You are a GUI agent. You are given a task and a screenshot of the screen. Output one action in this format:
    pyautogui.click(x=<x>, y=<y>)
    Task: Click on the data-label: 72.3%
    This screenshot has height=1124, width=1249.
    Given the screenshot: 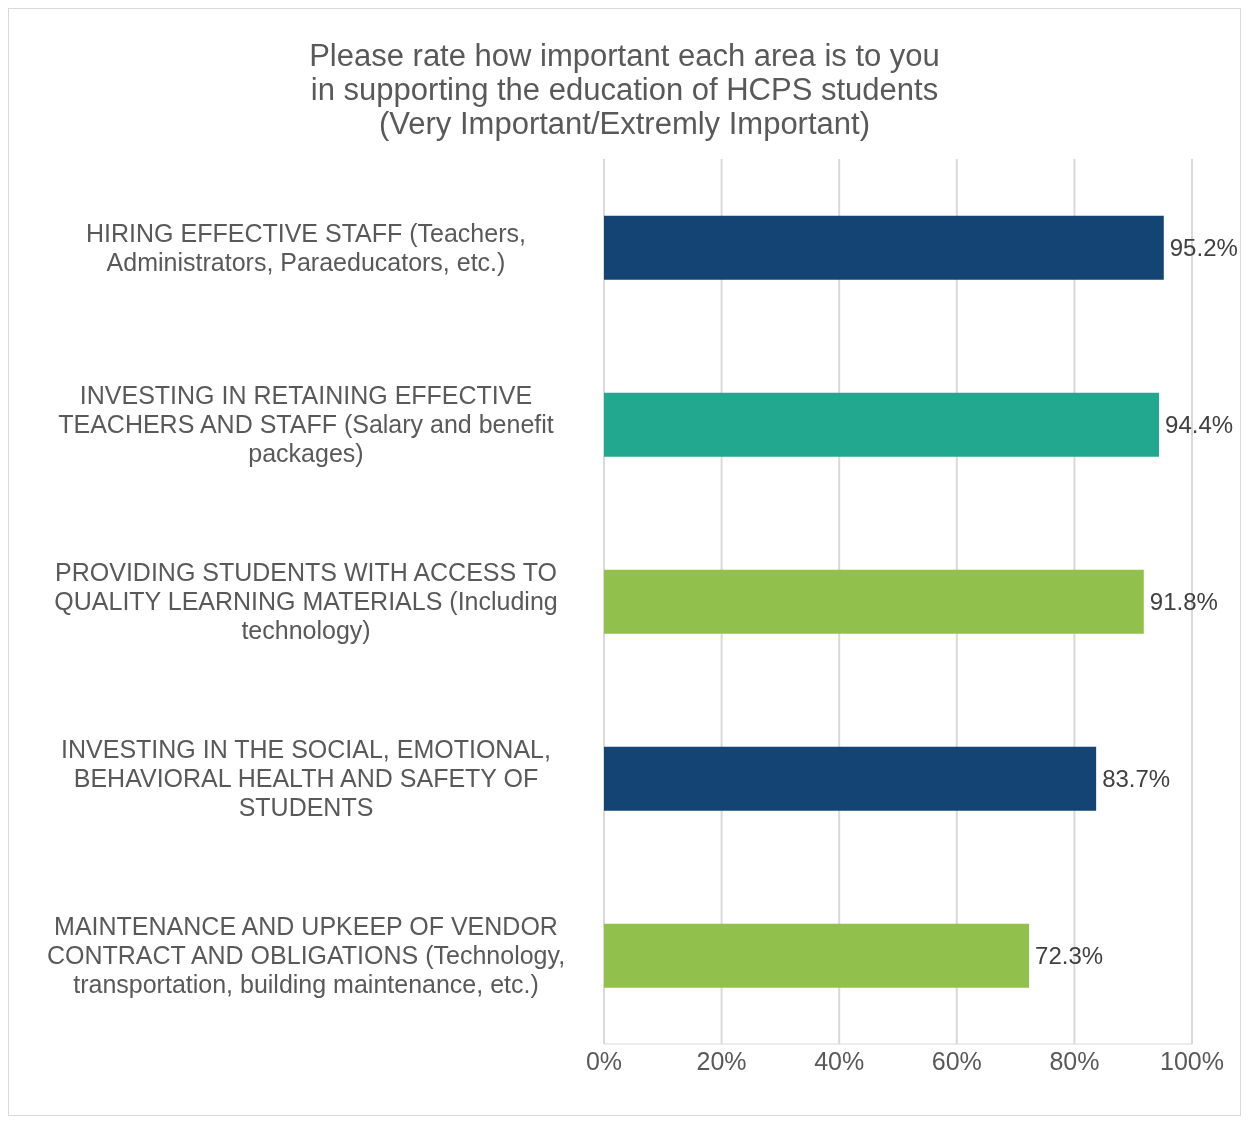 What is the action you would take?
    pyautogui.click(x=1069, y=956)
    